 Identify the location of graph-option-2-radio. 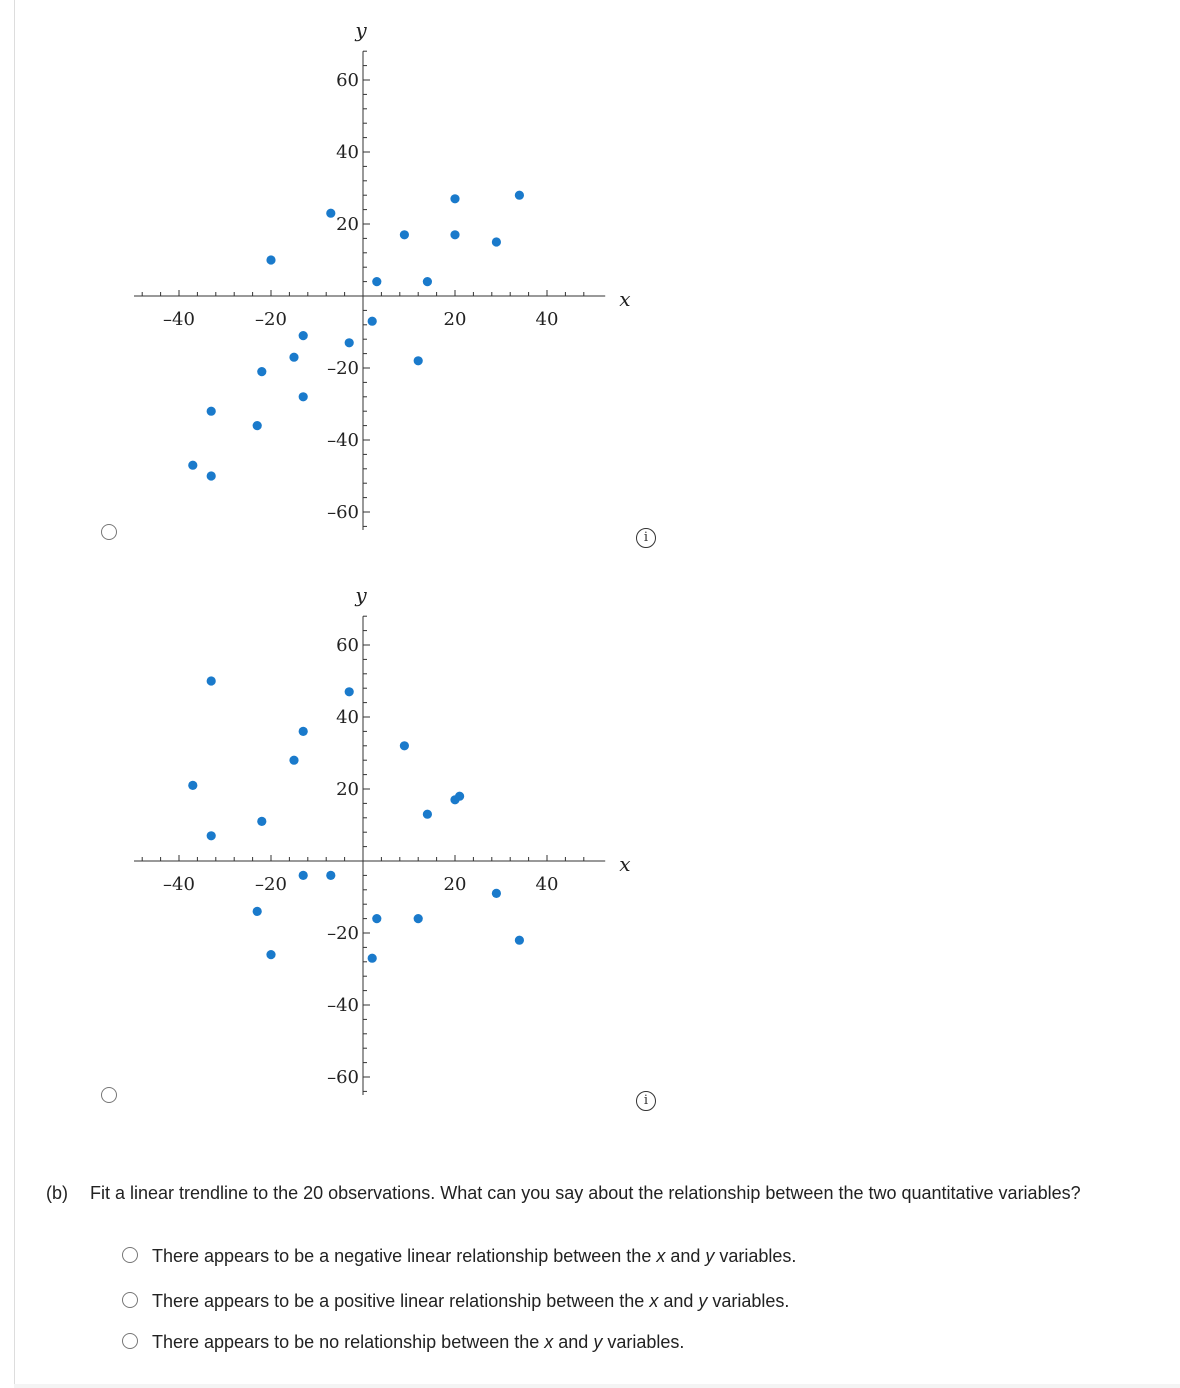
(109, 1095).